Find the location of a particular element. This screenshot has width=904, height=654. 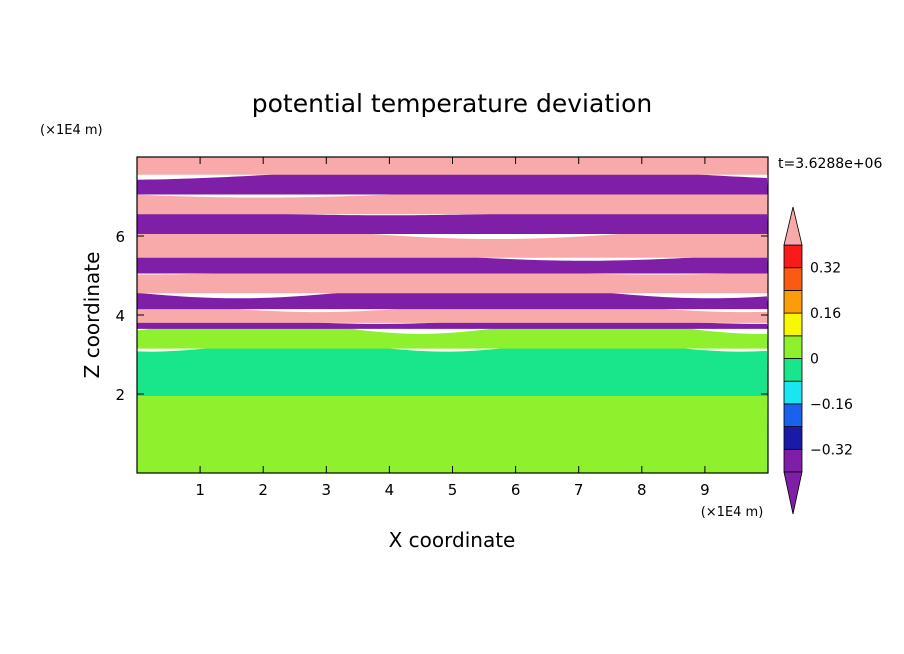

colorbar-extend-top is located at coordinates (793, 226).